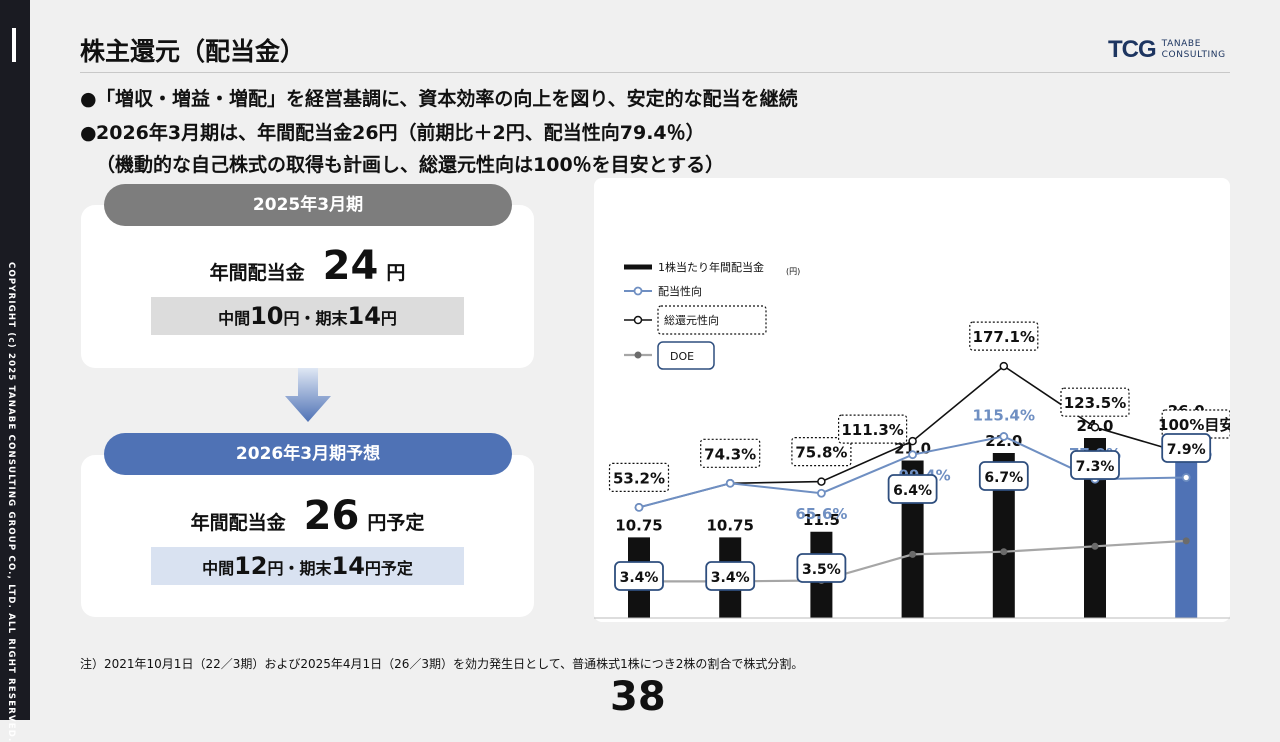 This screenshot has height=742, width=1280. I want to click on card-2025-breakdown: 中間10円・期末14円, so click(307, 316).